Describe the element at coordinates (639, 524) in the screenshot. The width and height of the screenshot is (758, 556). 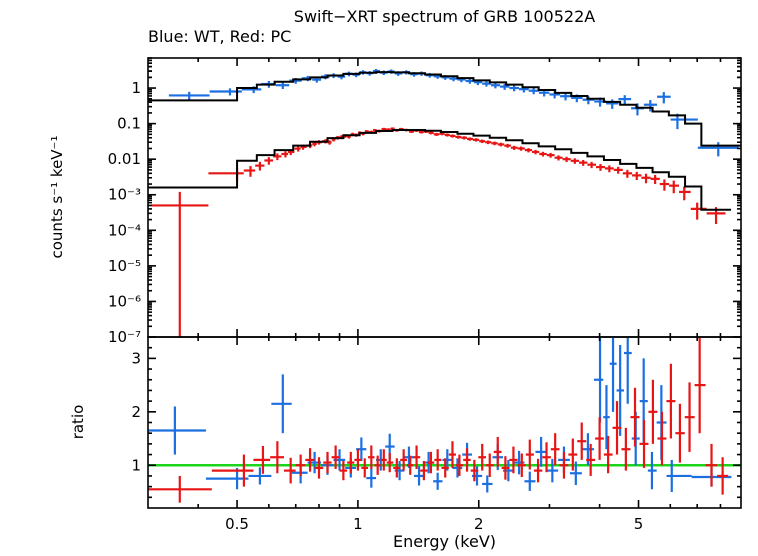
I see `tick-label: 5` at that location.